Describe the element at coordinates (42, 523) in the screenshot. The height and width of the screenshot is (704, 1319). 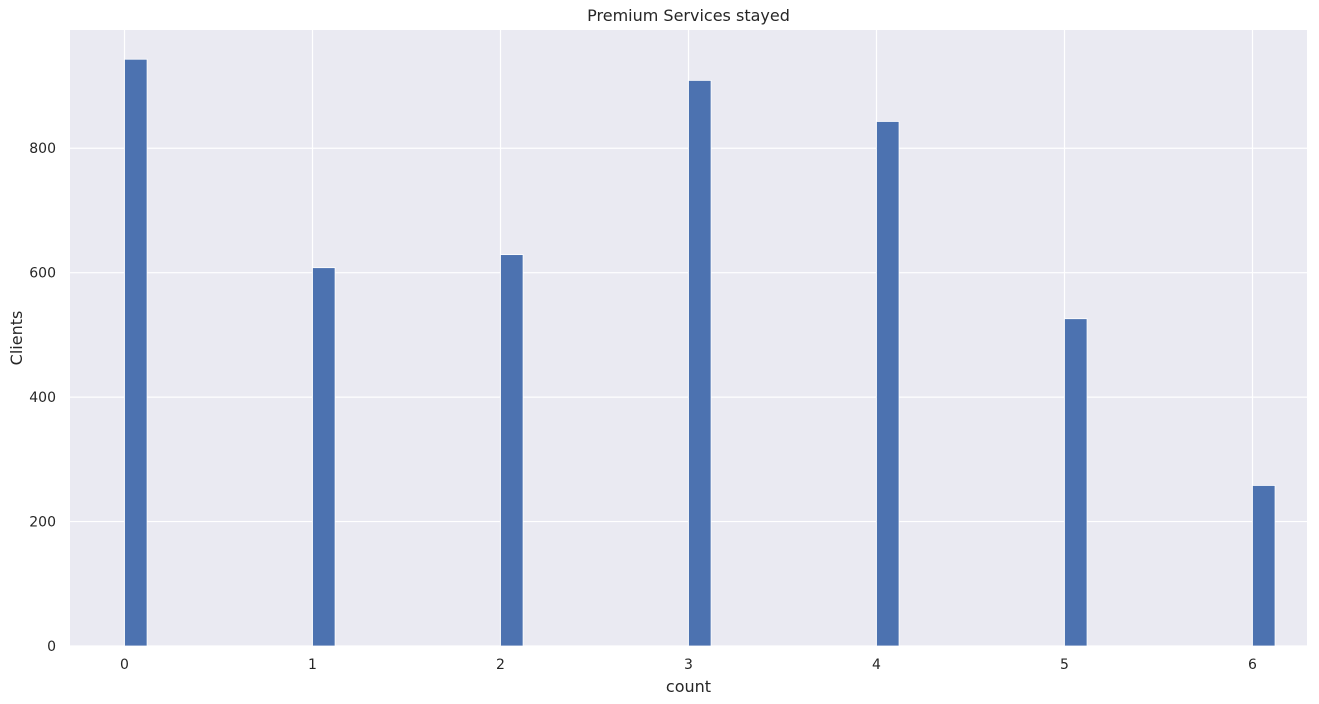
I see `y-tick-label: 200` at that location.